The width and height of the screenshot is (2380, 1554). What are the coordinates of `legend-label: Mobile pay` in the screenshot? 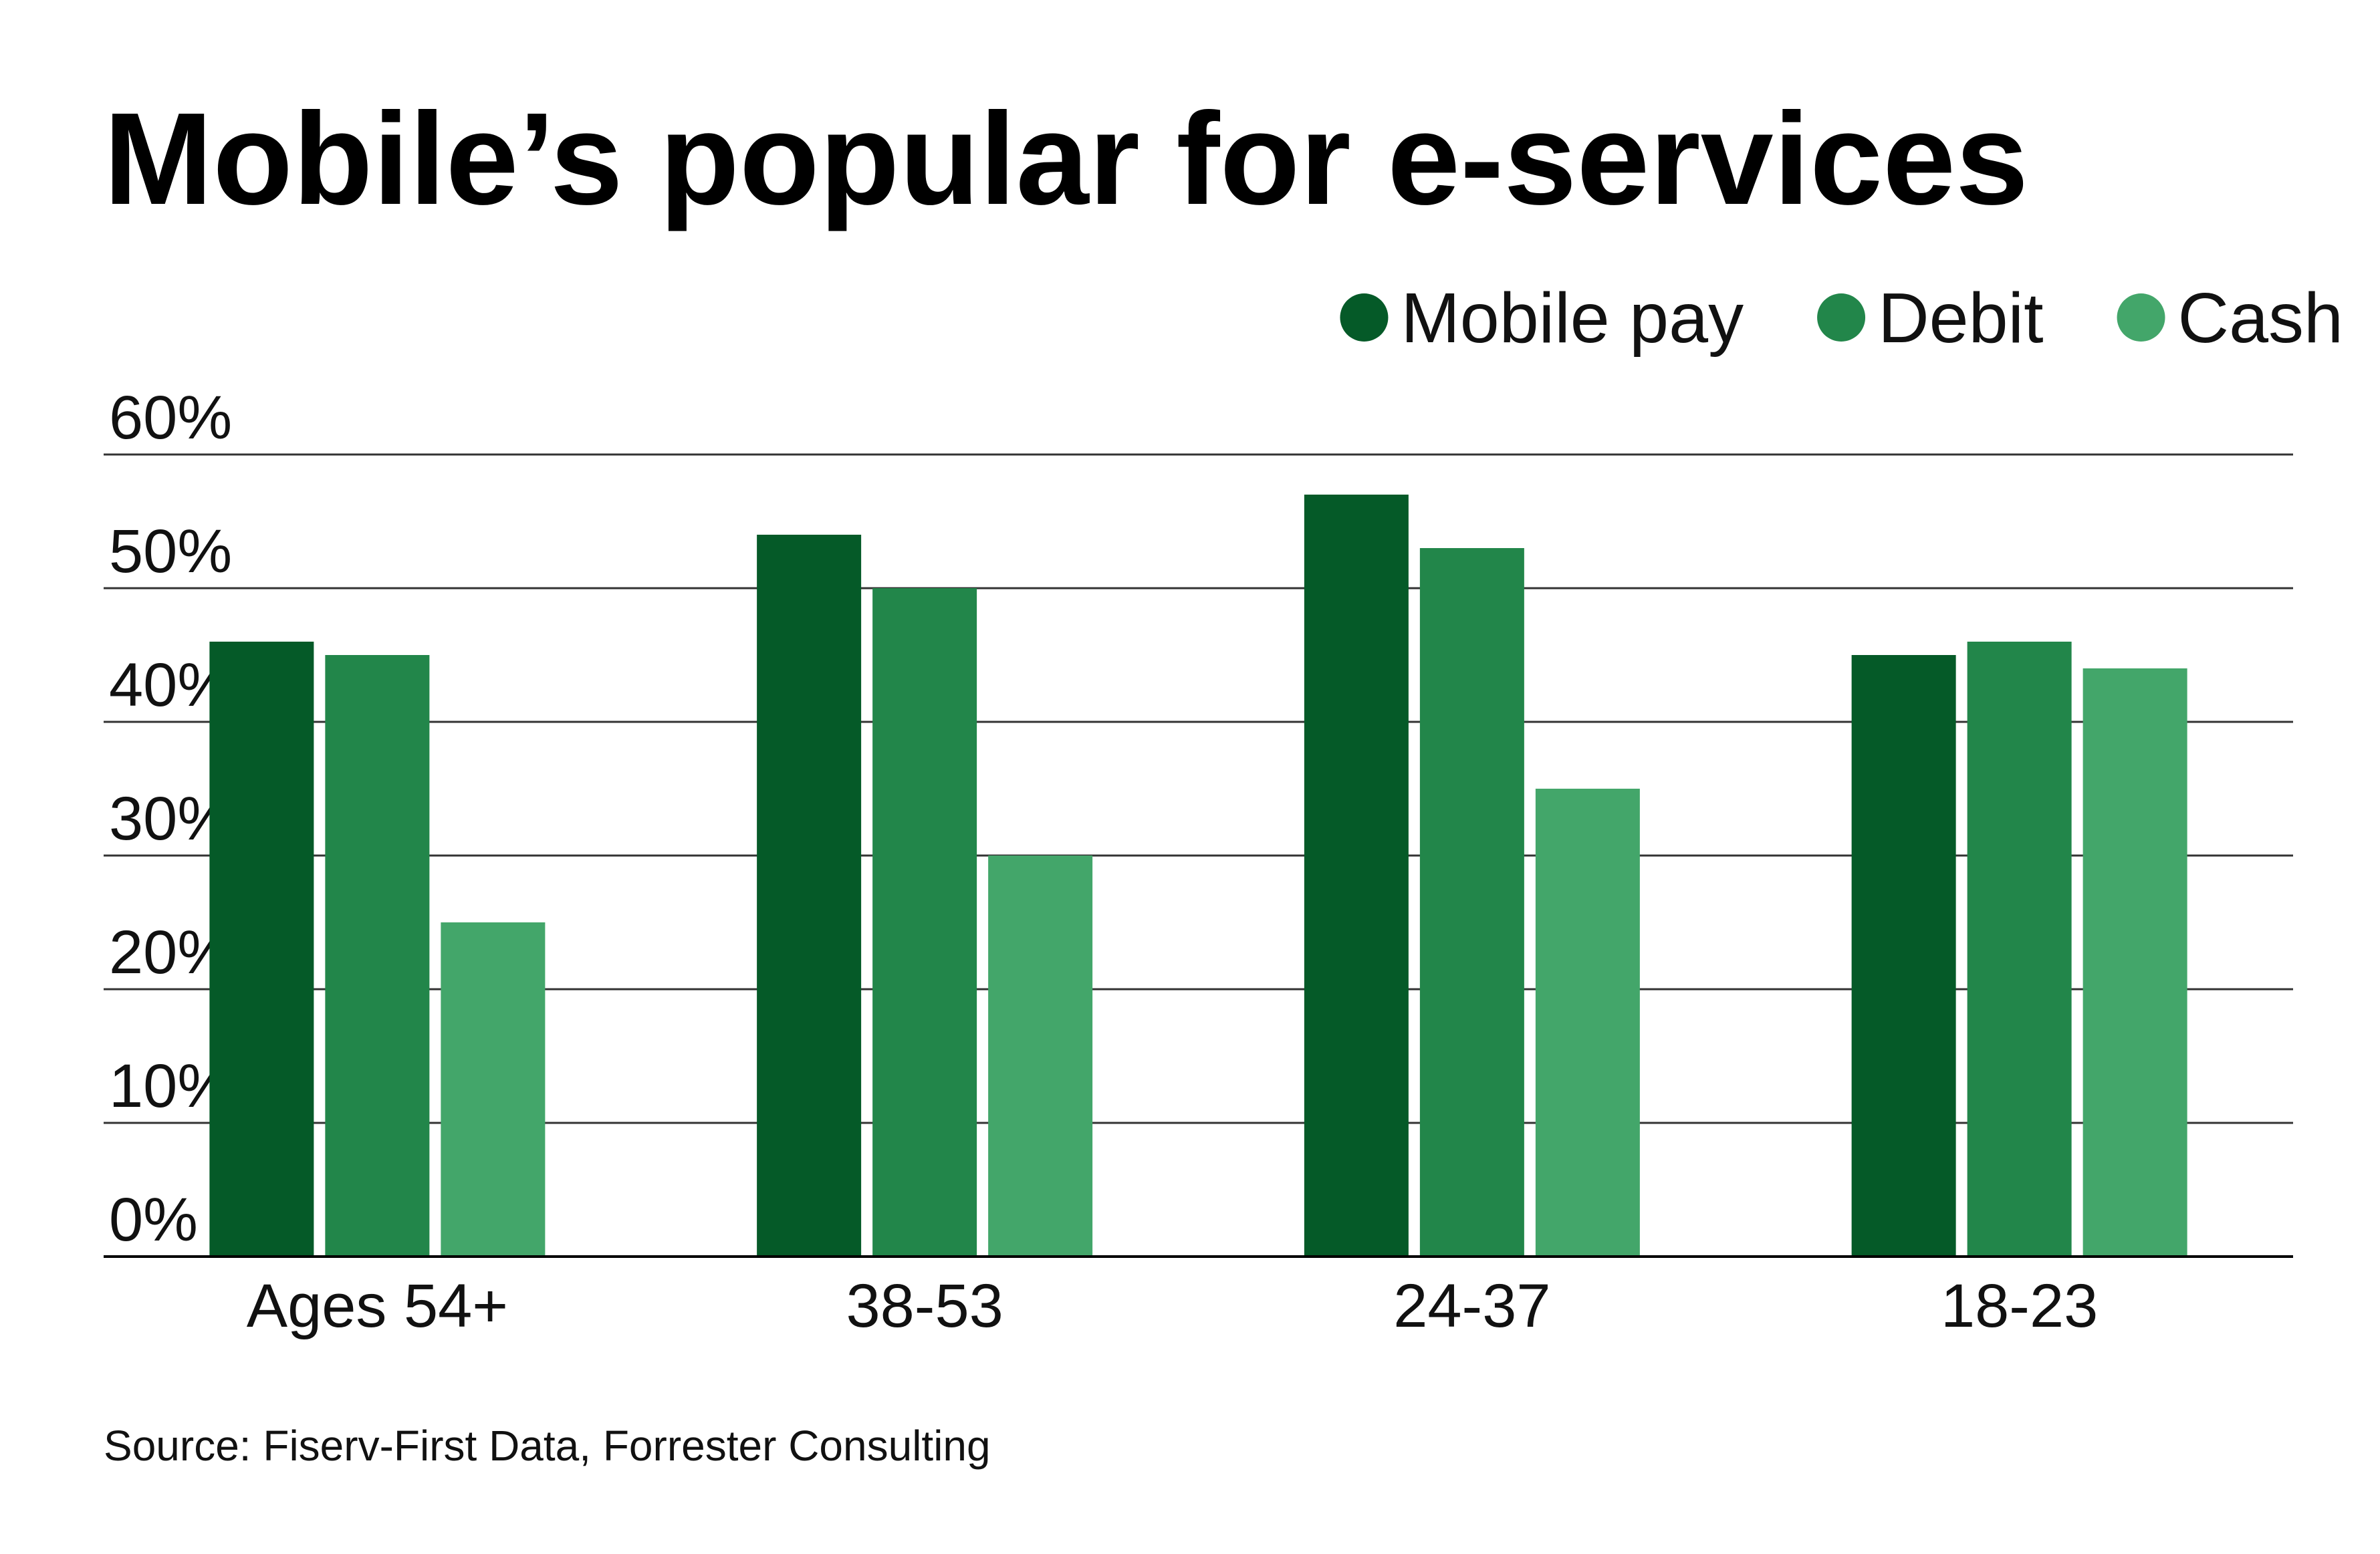 It's located at (1572, 318).